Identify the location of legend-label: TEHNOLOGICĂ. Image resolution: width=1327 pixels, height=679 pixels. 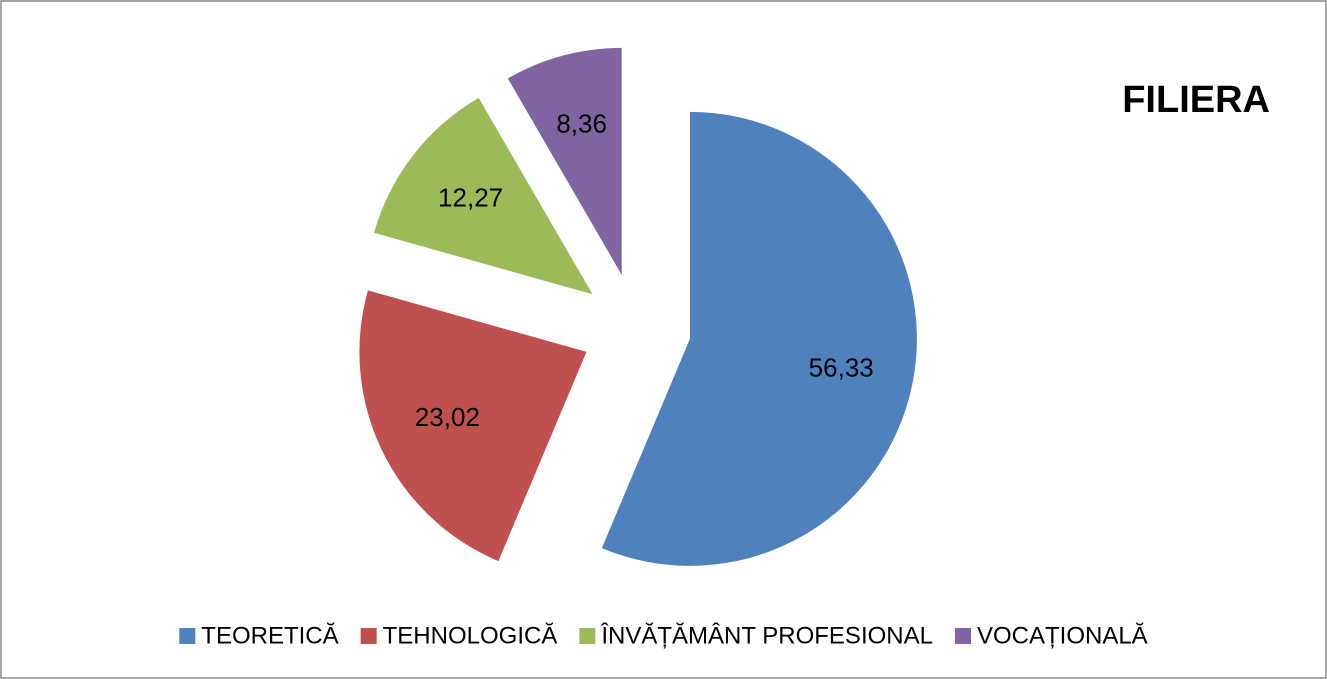
(470, 635).